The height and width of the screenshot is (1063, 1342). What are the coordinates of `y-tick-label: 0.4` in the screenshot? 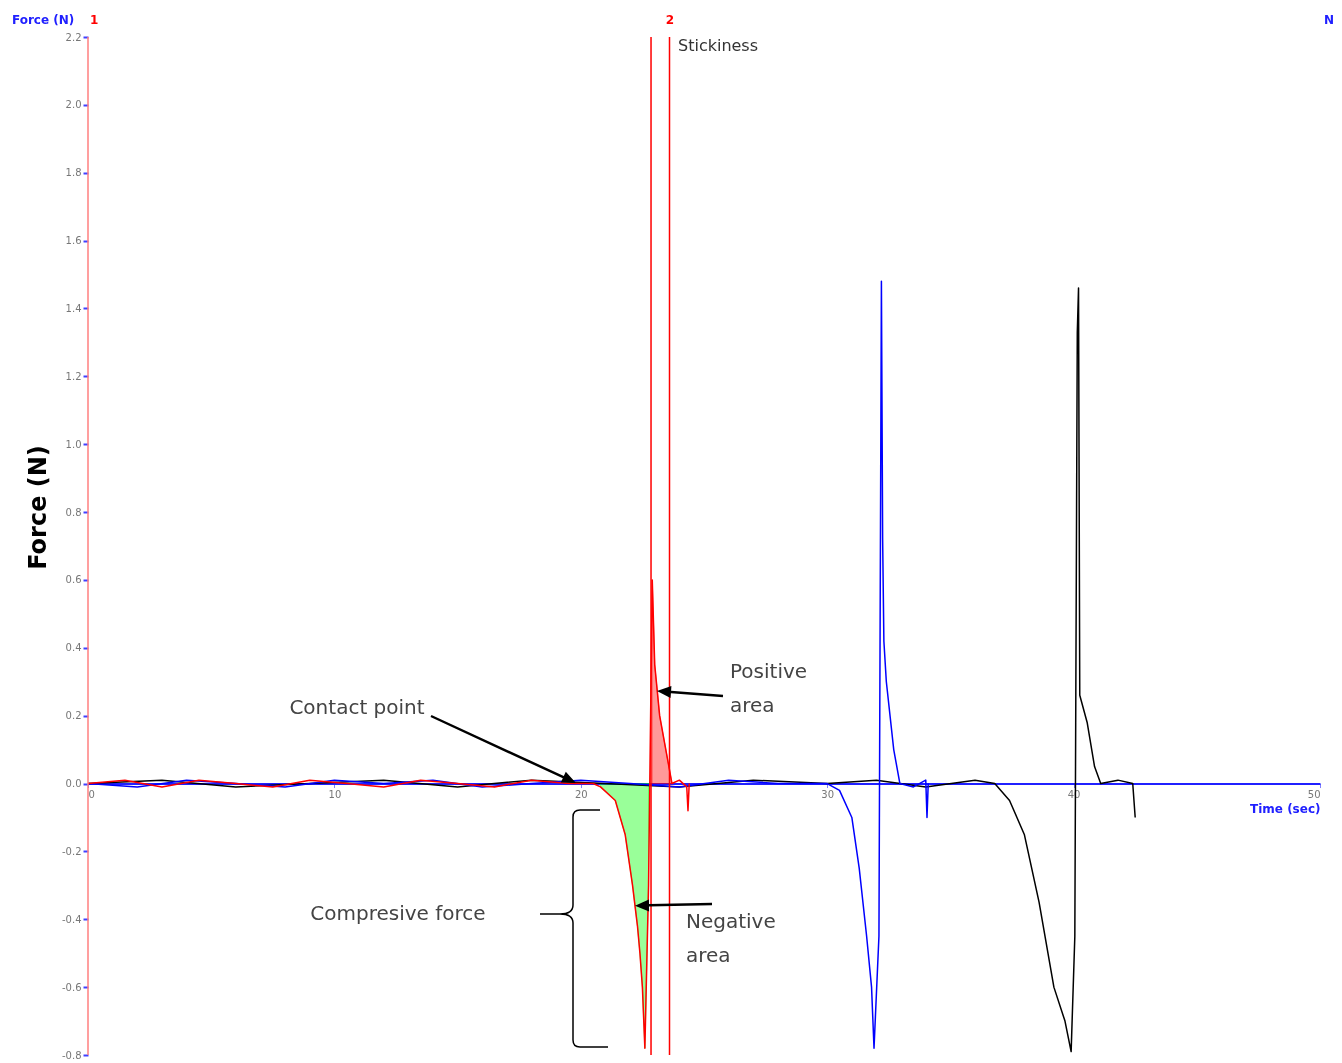 It's located at (73, 648).